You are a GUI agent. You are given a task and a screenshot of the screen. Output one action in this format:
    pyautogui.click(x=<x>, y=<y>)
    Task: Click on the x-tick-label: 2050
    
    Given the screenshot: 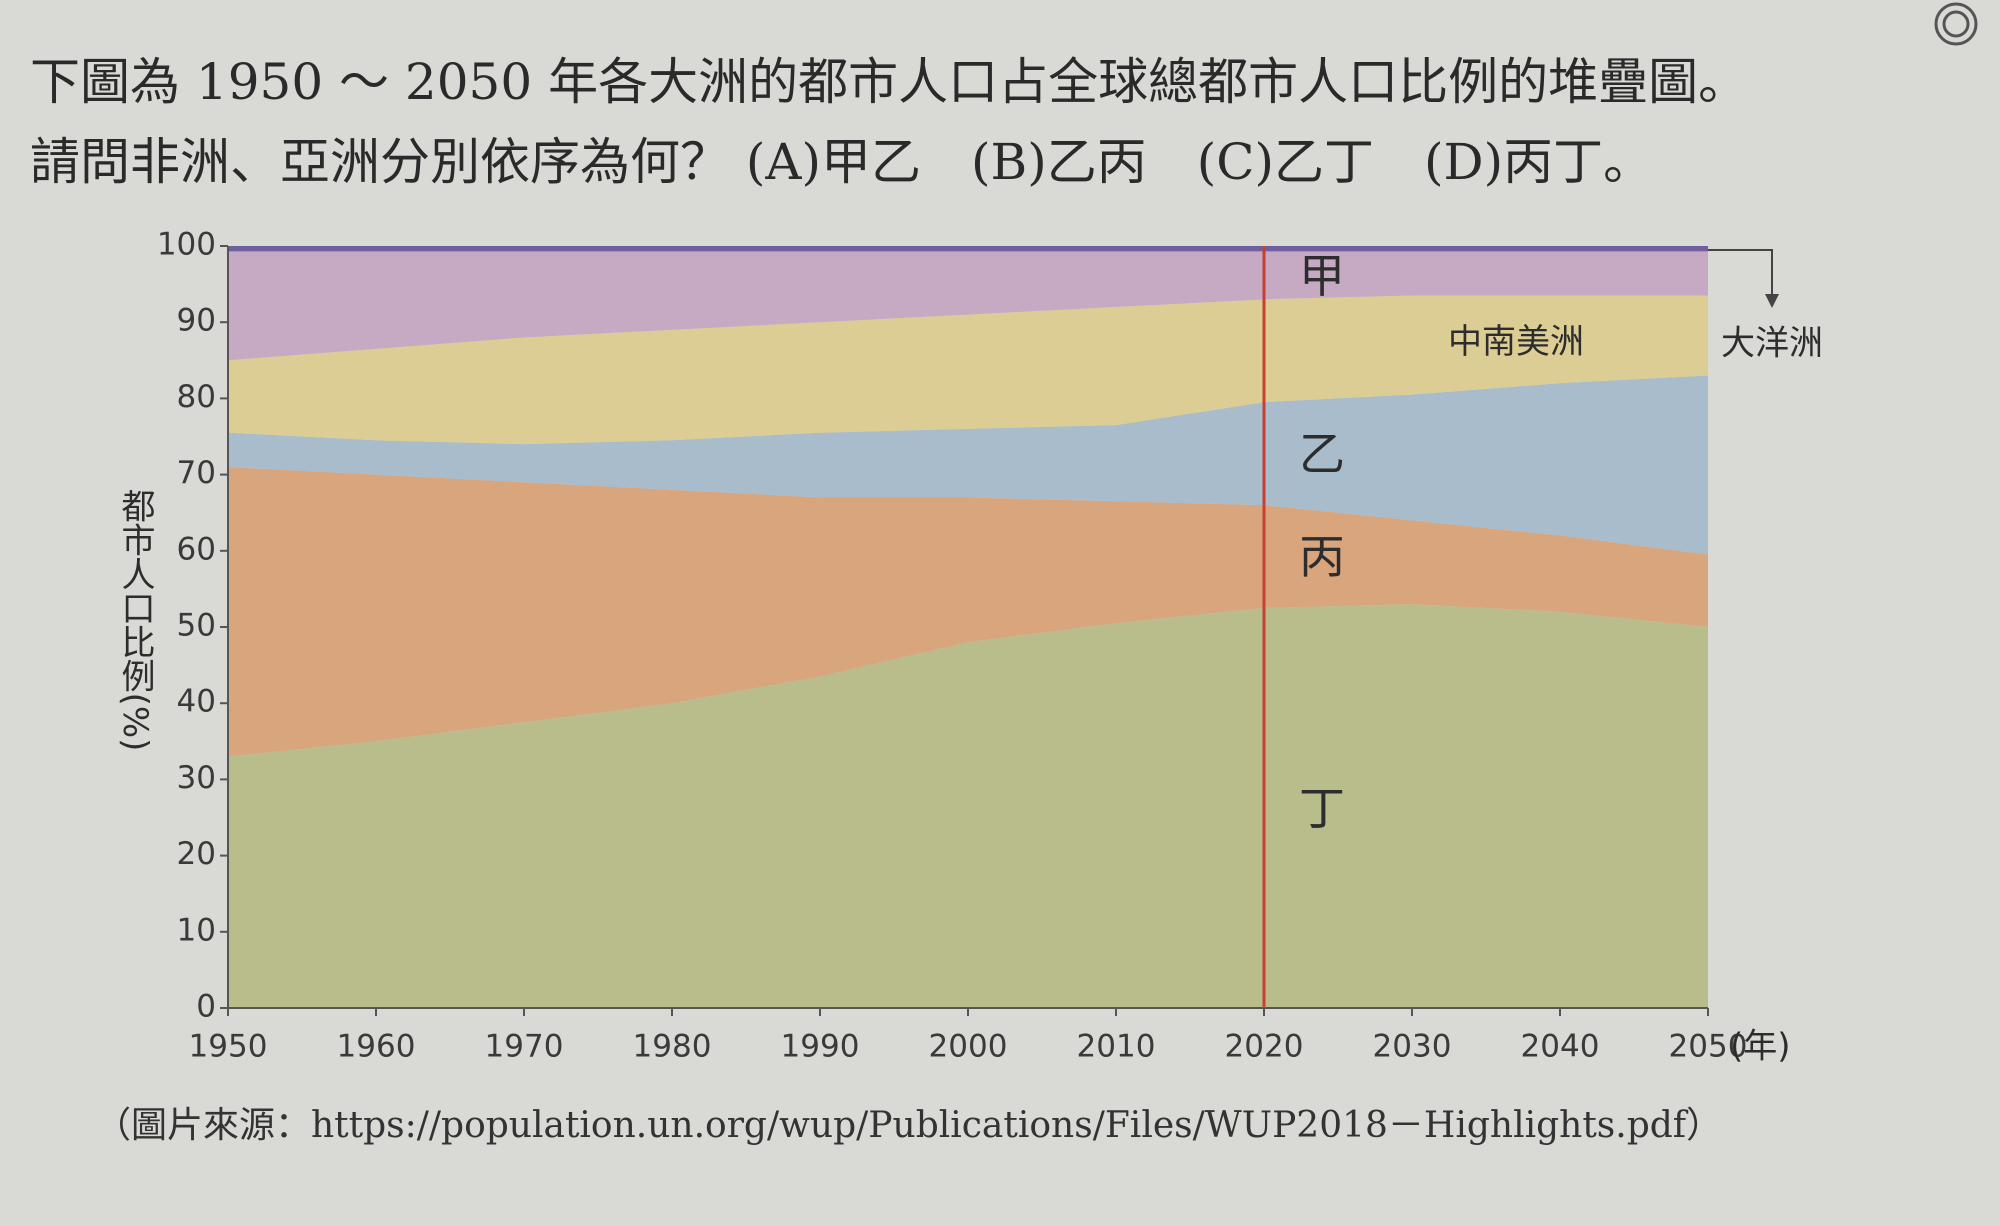 What is the action you would take?
    pyautogui.click(x=1708, y=1047)
    